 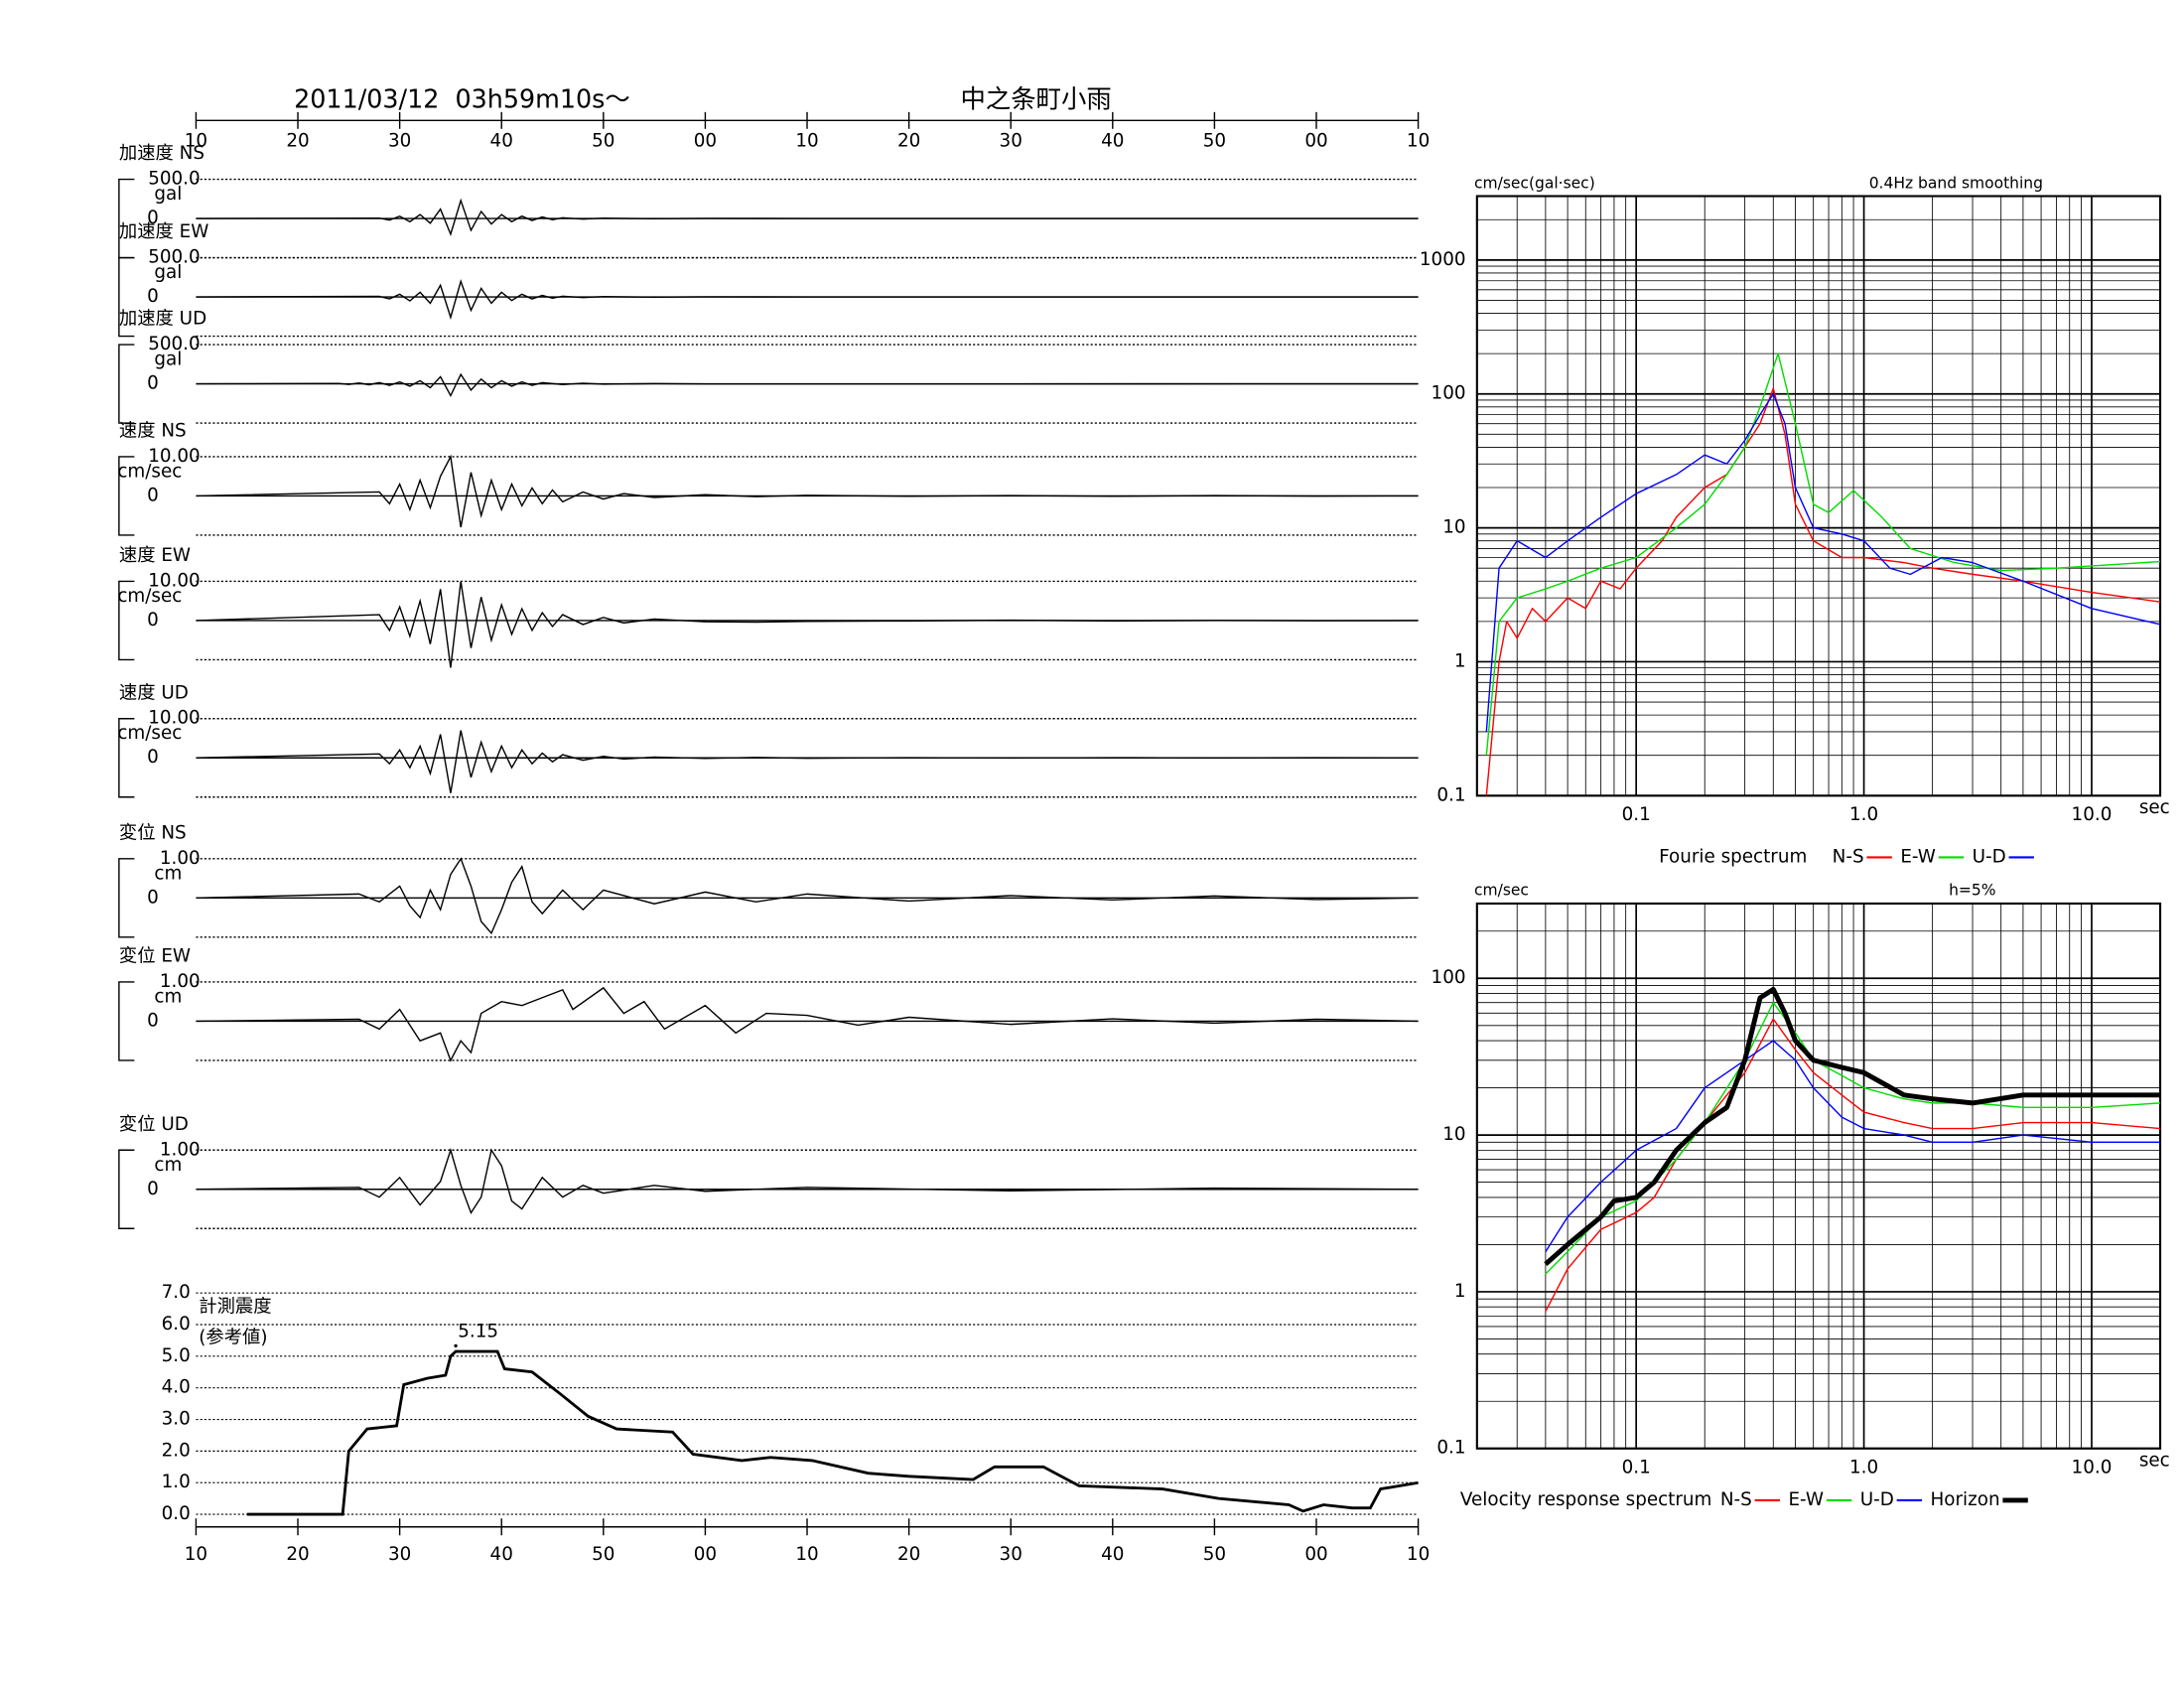 What do you see at coordinates (462, 99) in the screenshot?
I see `record-date: 2011/03/12 03h59m10s〜` at bounding box center [462, 99].